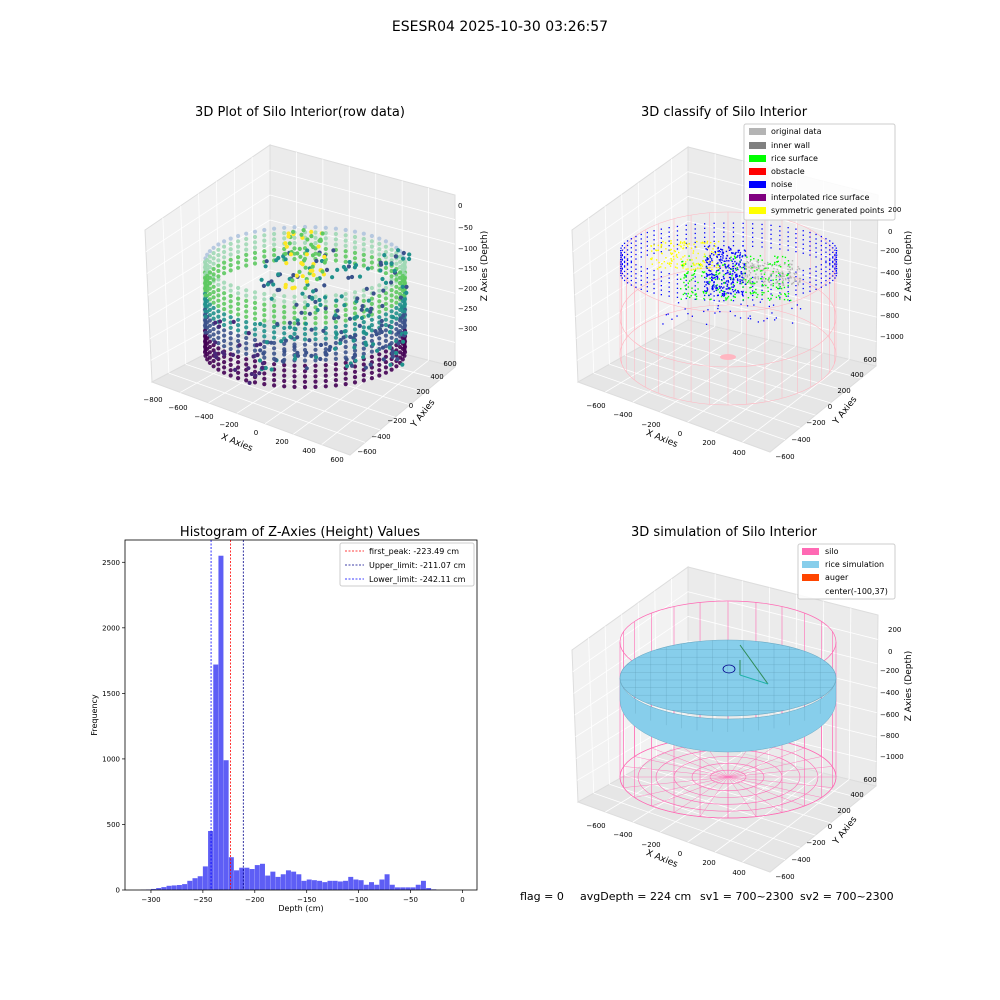  Describe the element at coordinates (417, 565) in the screenshot. I see `legend-label: Upper_limit: -211.07 cm` at that location.